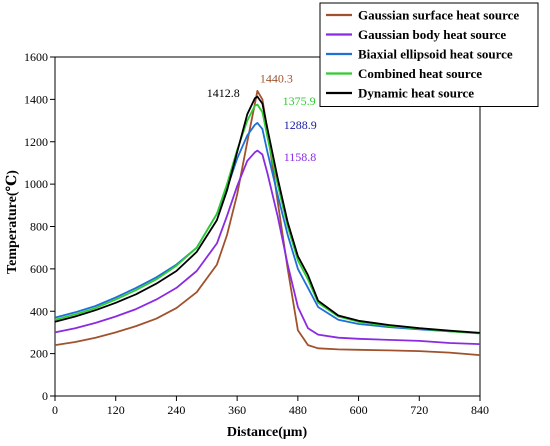  What do you see at coordinates (36, 99) in the screenshot?
I see `y-tick-label: 1400` at bounding box center [36, 99].